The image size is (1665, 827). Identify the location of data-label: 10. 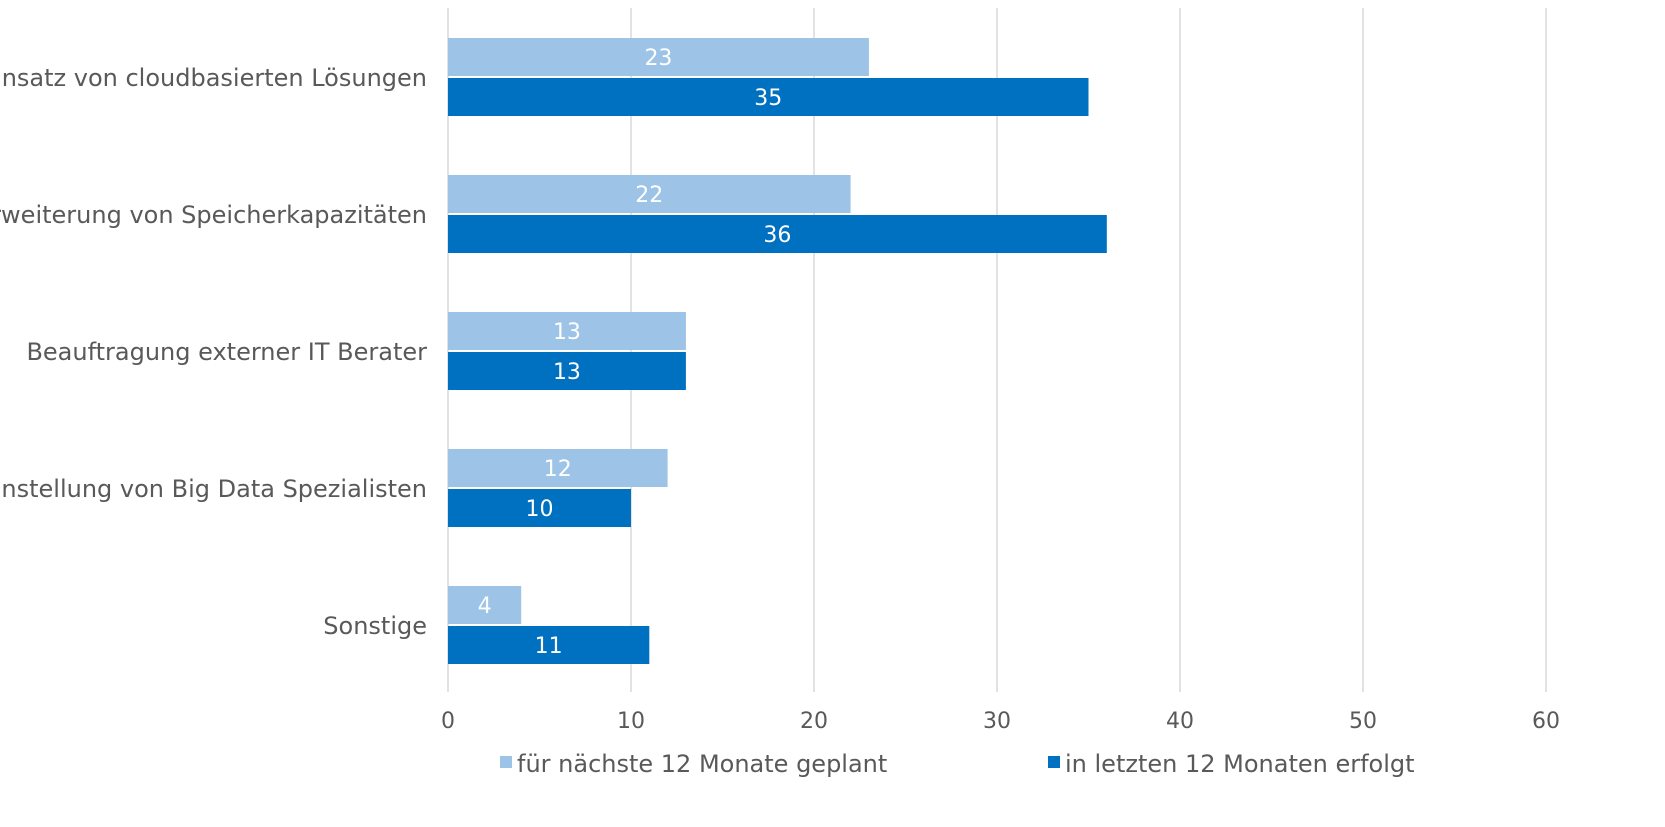
(540, 509).